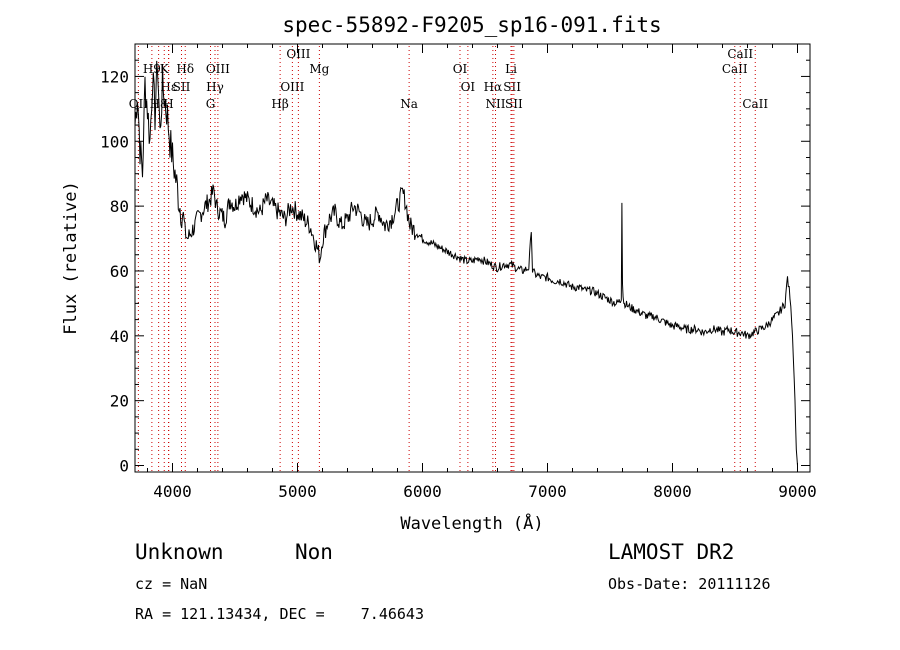 The image size is (900, 650). Describe the element at coordinates (471, 523) in the screenshot. I see `x-axis-label: Wavelength (Å)` at that location.